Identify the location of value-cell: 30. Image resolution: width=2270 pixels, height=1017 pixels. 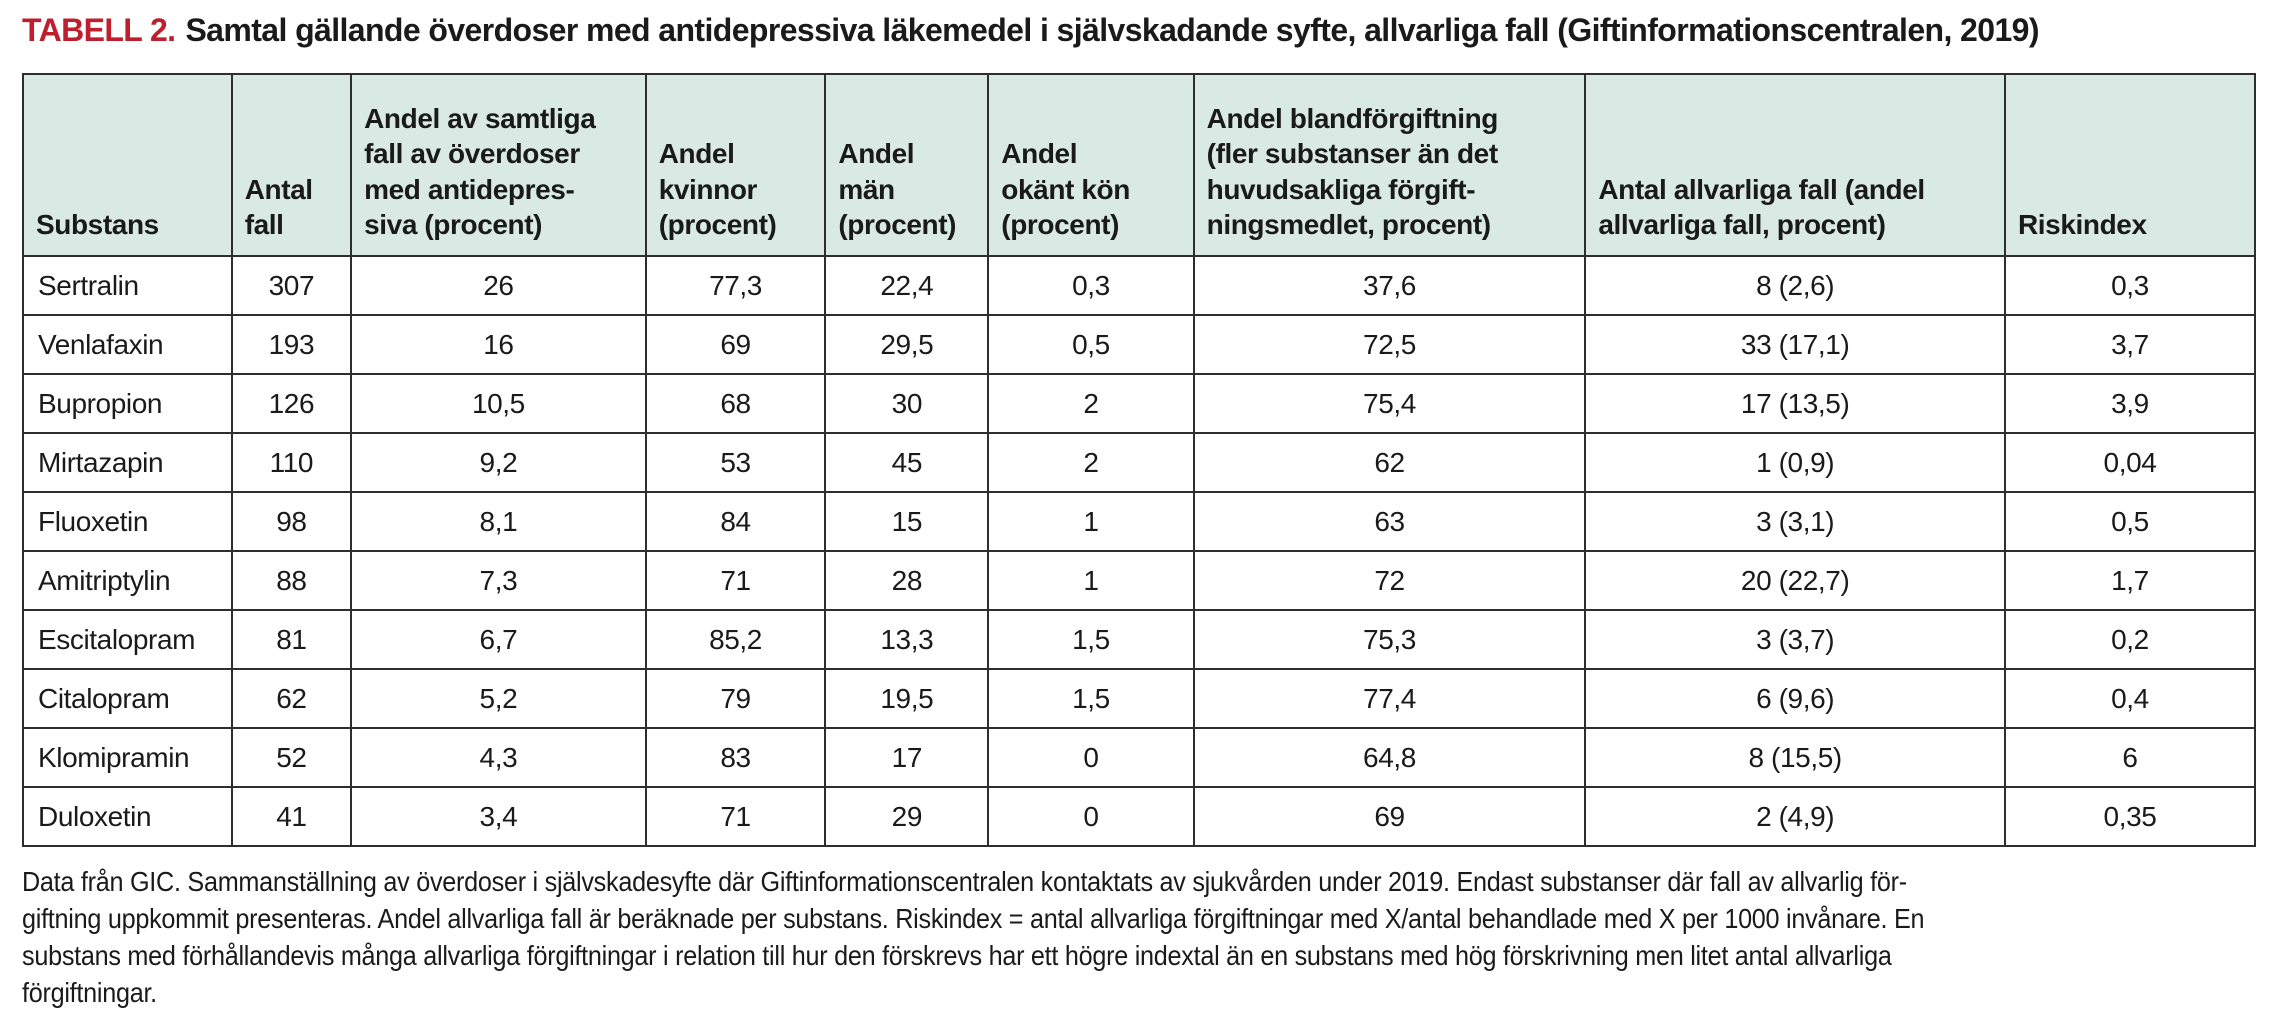
(907, 403).